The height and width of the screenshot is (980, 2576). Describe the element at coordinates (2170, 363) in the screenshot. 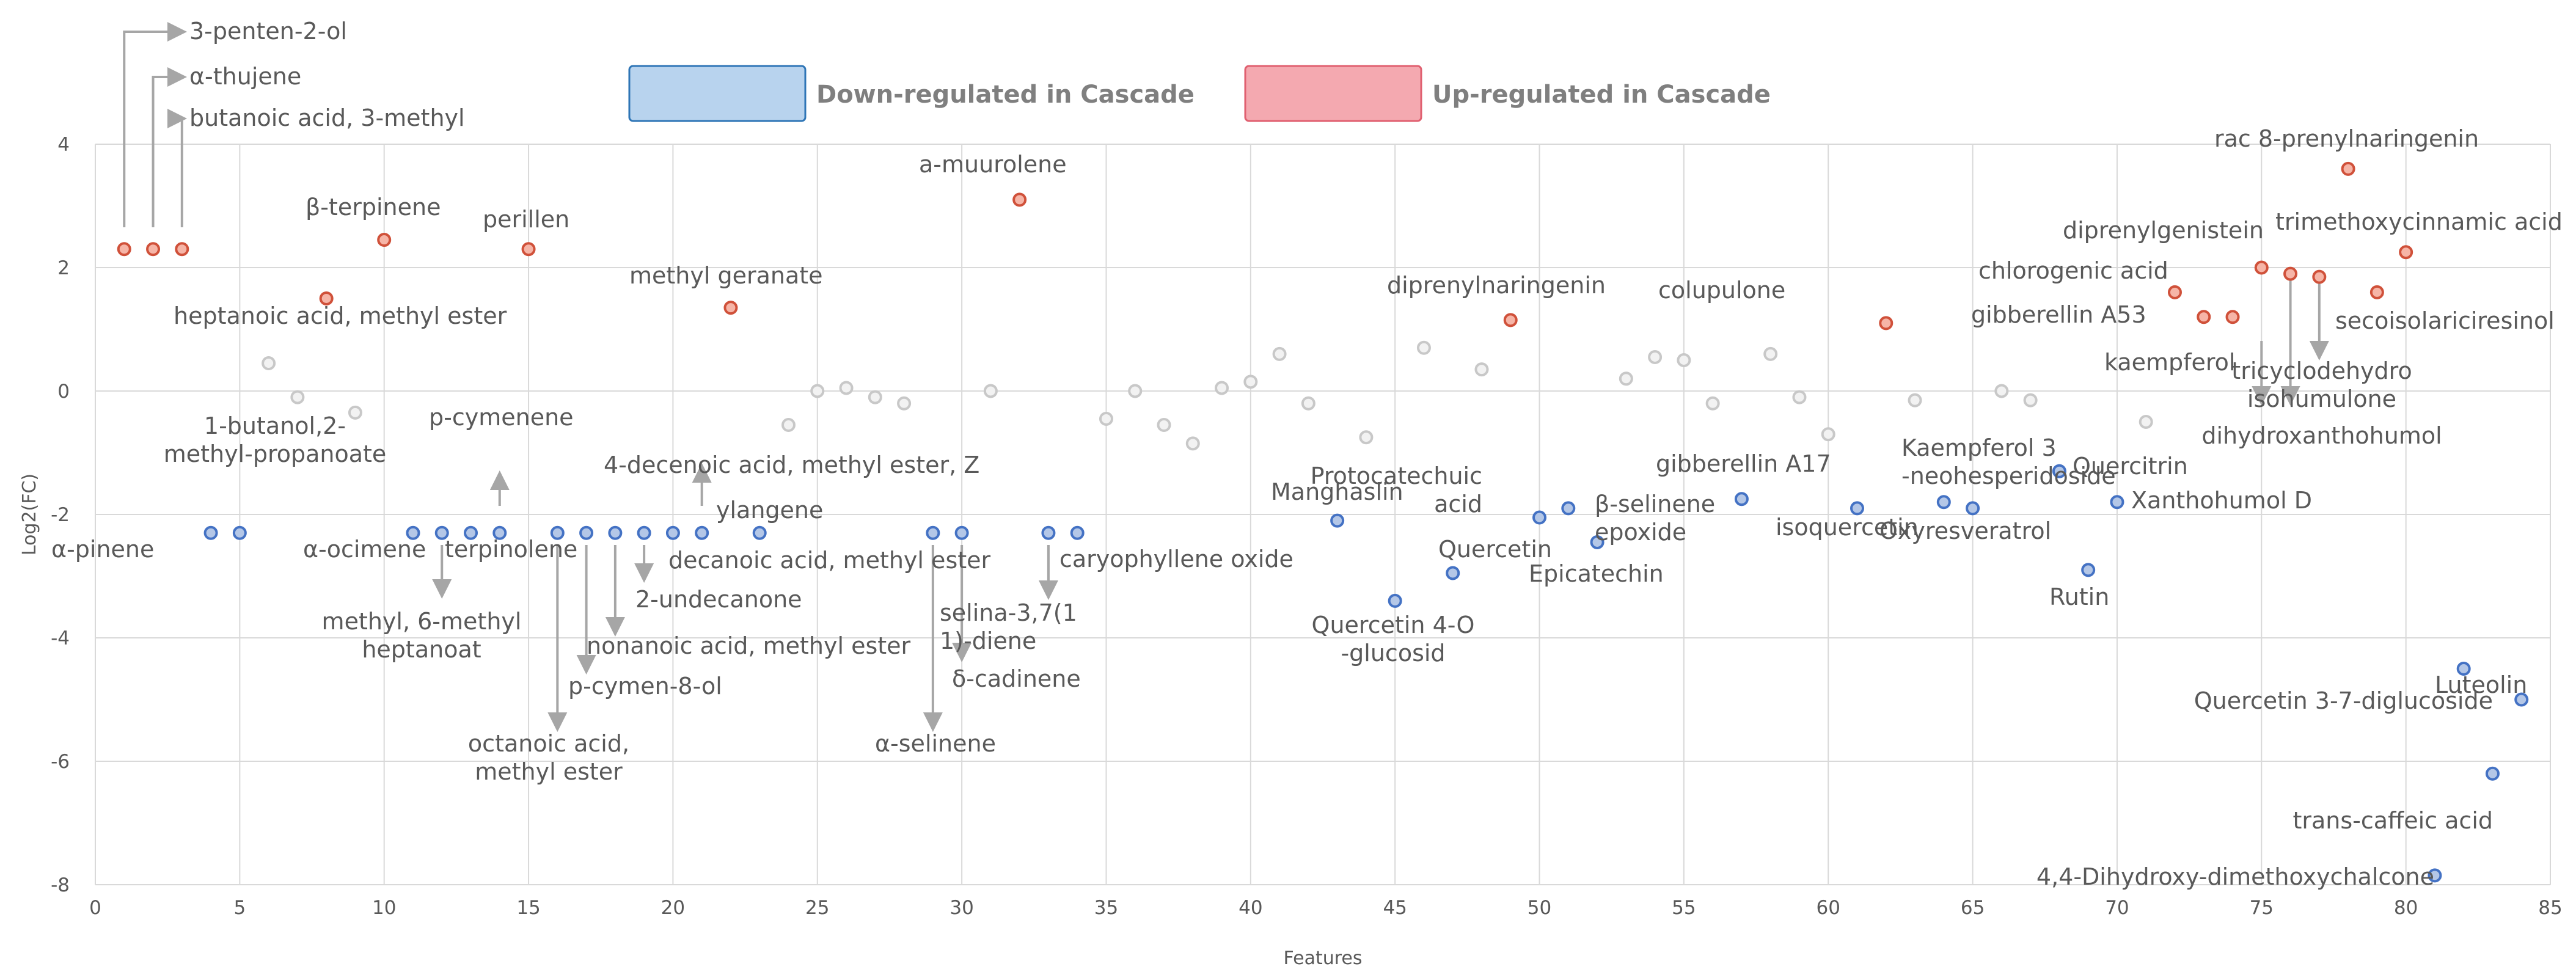

I see `point-label: kaempferol` at that location.